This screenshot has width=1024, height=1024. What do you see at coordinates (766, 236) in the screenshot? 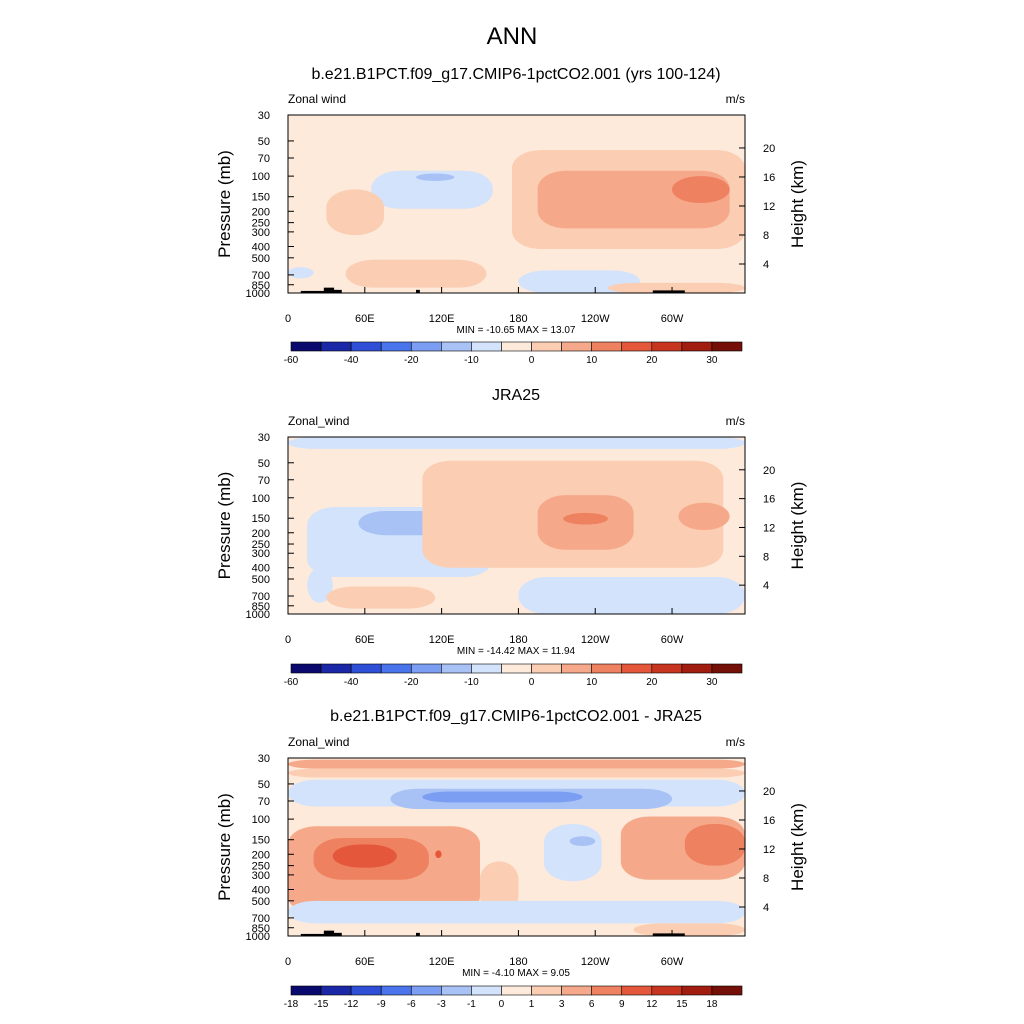
I see `height-tick-label: 8` at bounding box center [766, 236].